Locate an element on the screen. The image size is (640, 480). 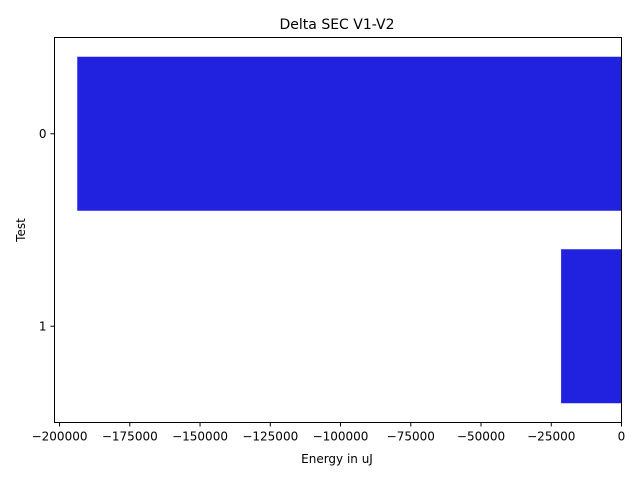
x-tick-label: −100000 is located at coordinates (341, 437).